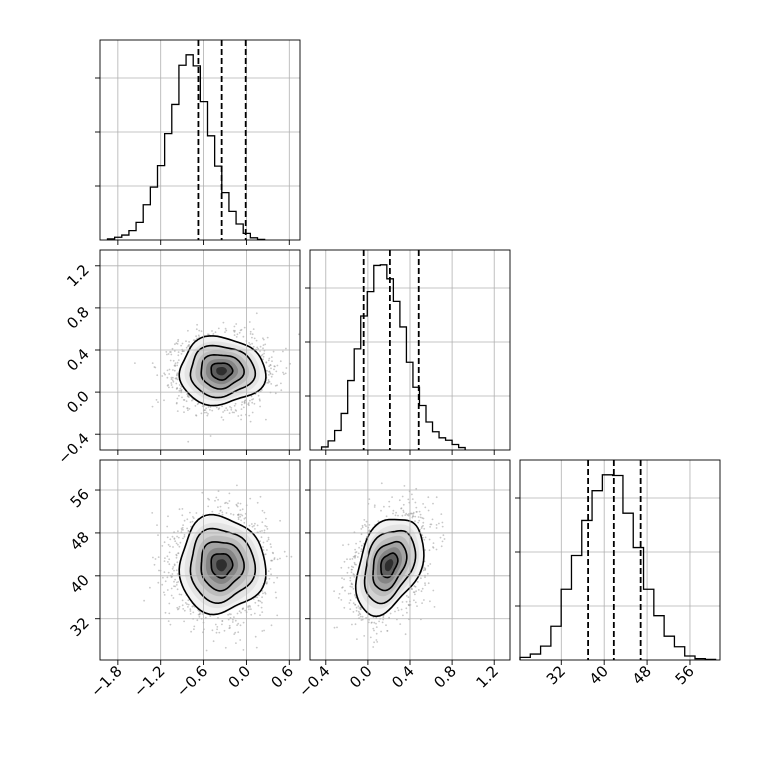  What do you see at coordinates (240, 677) in the screenshot?
I see `x-tick-label: 0.0` at bounding box center [240, 677].